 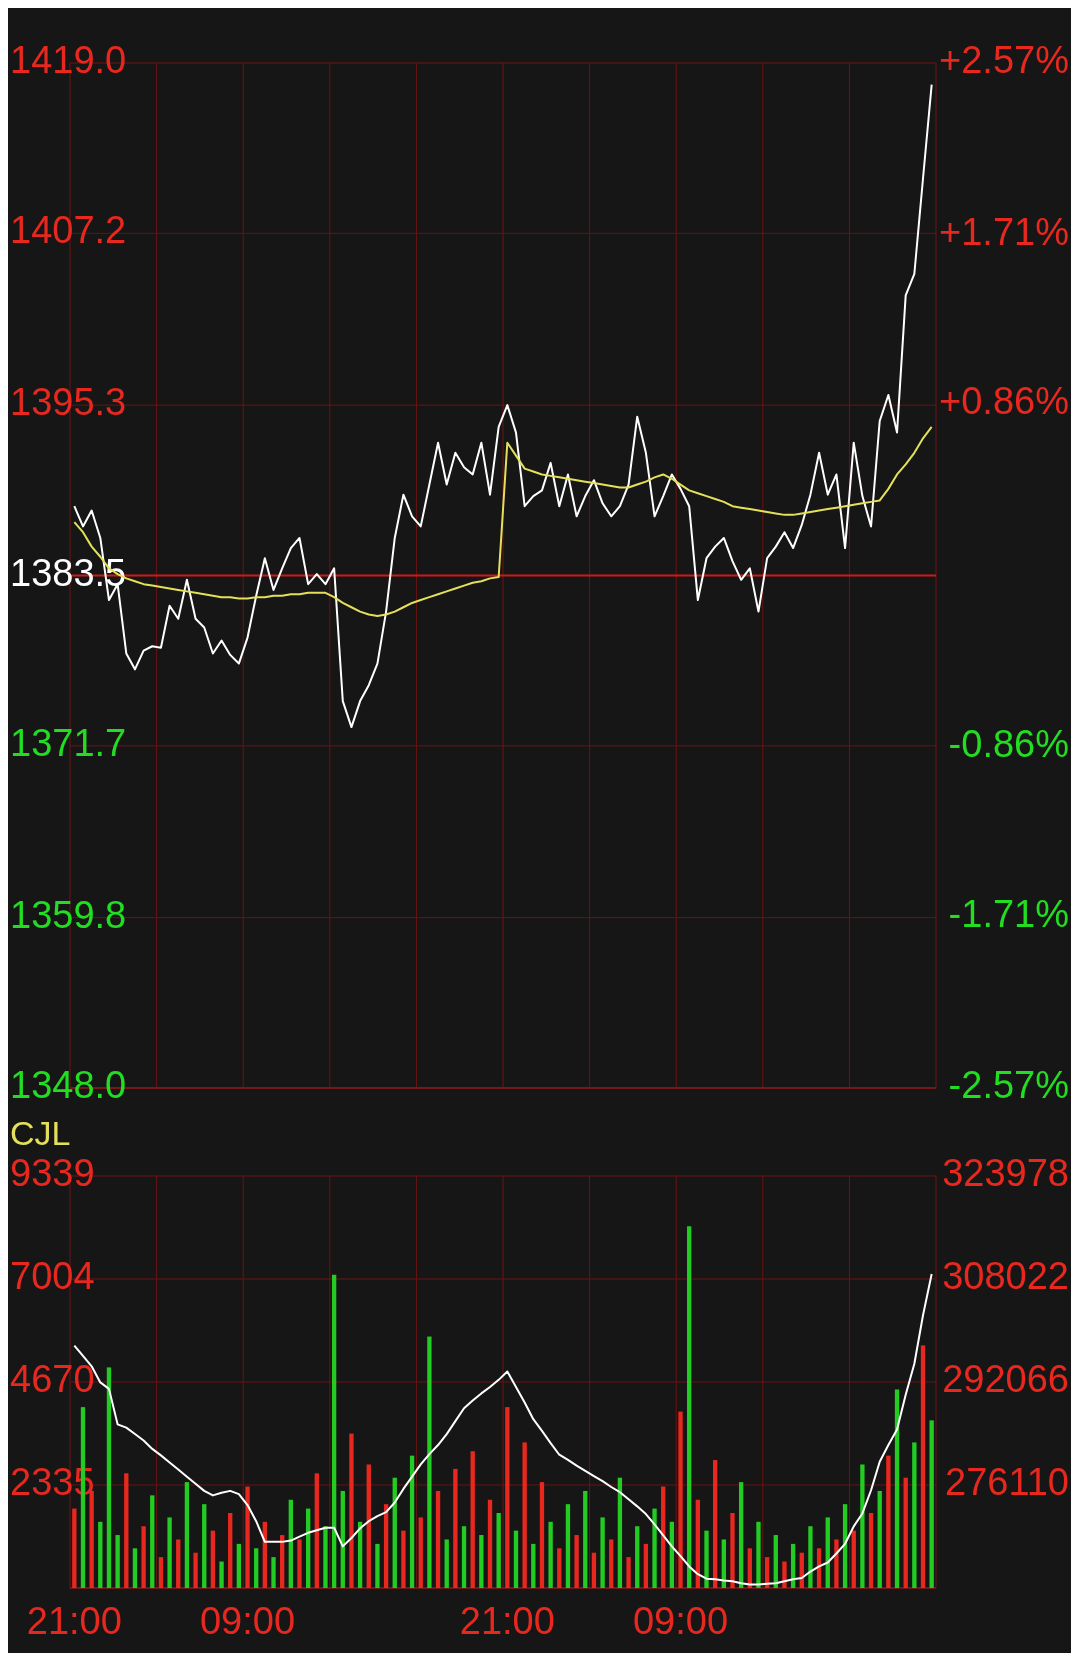 I want to click on y2-tick-label: 323978, so click(x=1005, y=1173).